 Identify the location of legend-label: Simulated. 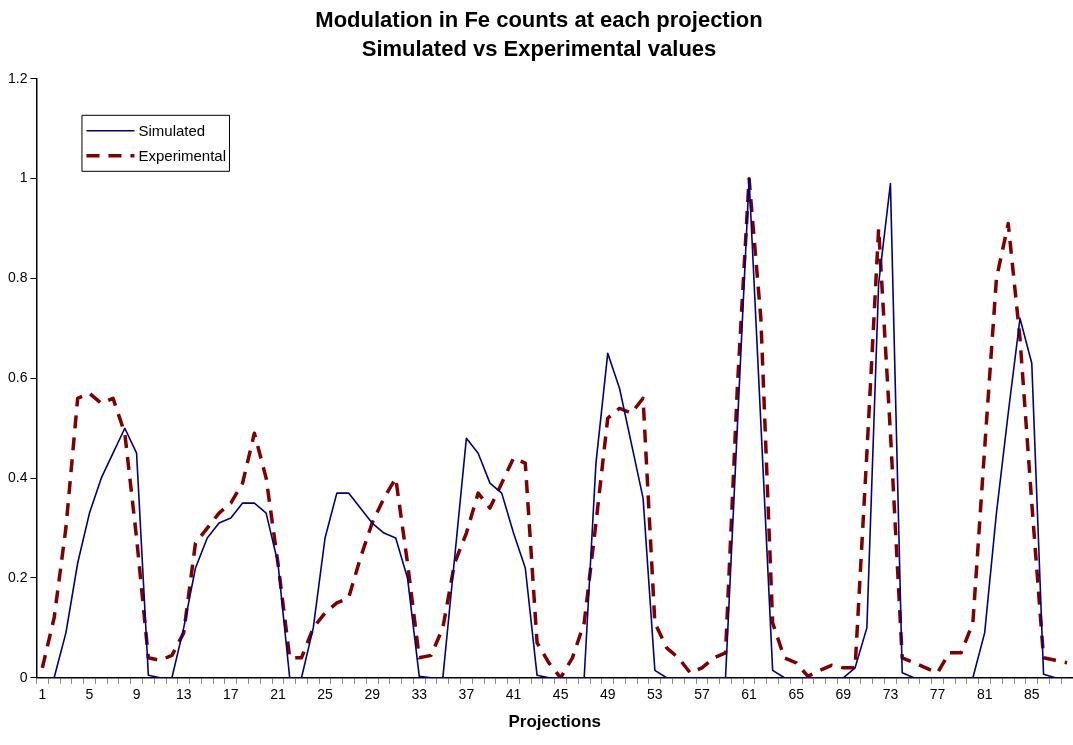
(172, 130).